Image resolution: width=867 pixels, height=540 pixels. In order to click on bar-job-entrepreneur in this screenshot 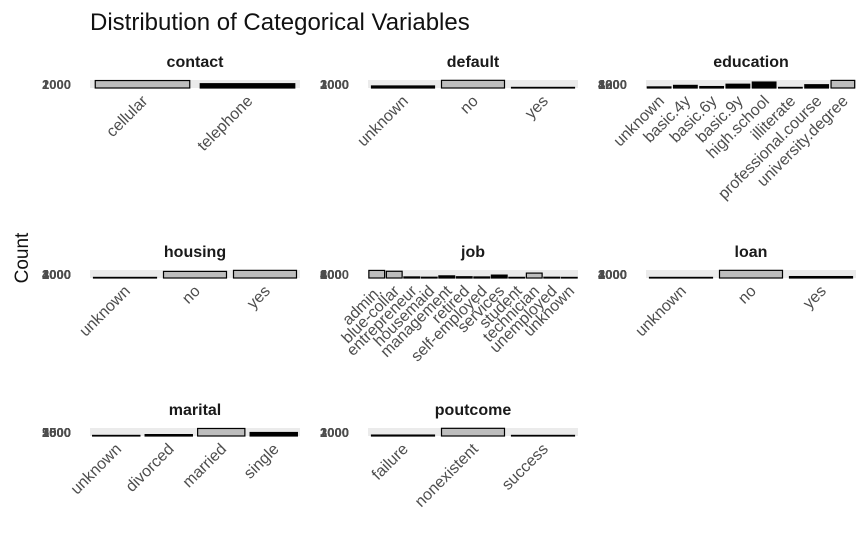, I will do `click(412, 277)`.